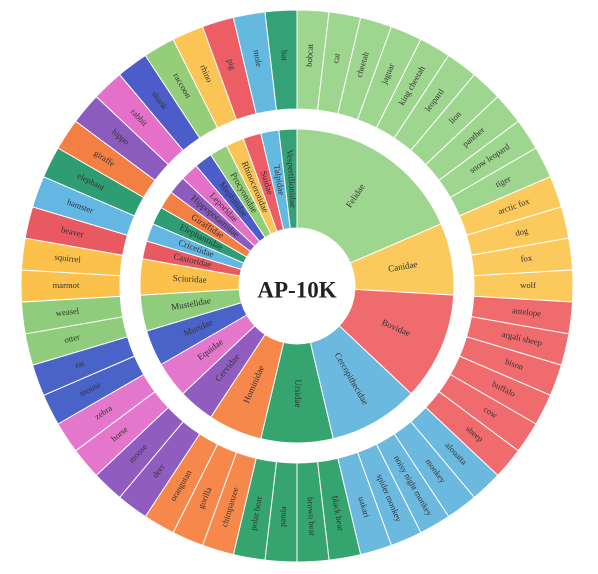  Describe the element at coordinates (80, 364) in the screenshot. I see `species-label-rat: rat` at that location.